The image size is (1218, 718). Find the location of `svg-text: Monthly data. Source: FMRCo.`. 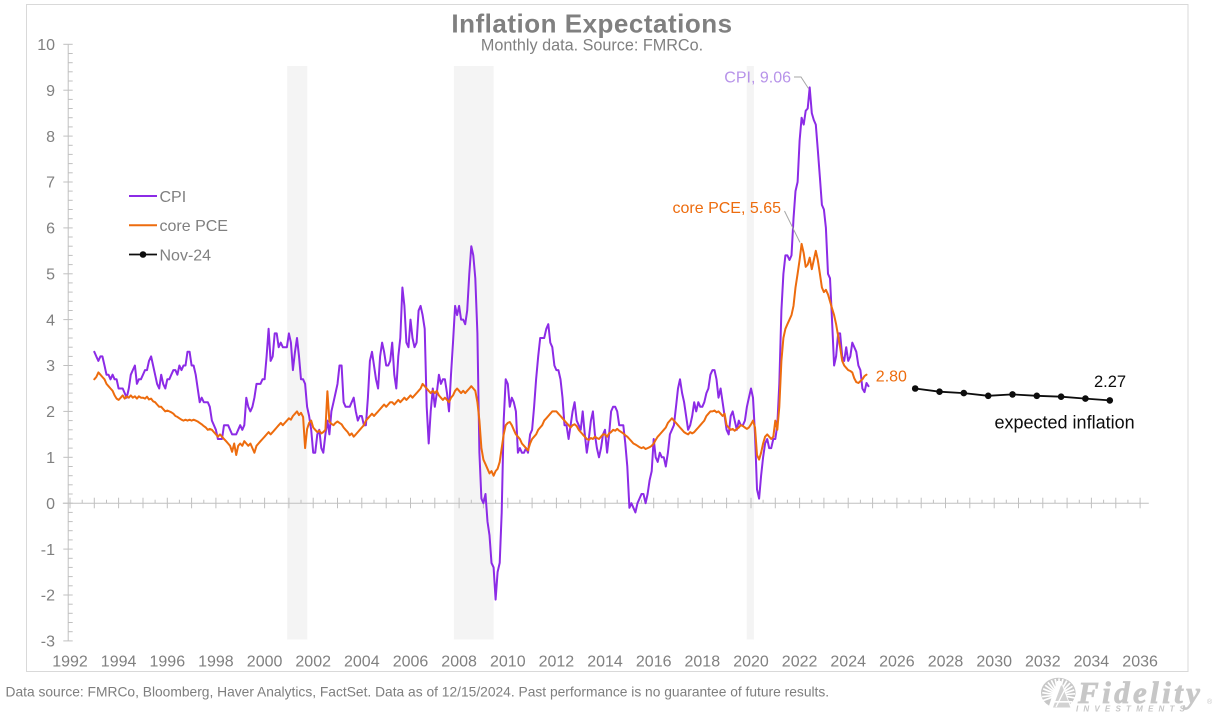

svg-text: Monthly data. Source: FMRCo. is located at coordinates (592, 46).